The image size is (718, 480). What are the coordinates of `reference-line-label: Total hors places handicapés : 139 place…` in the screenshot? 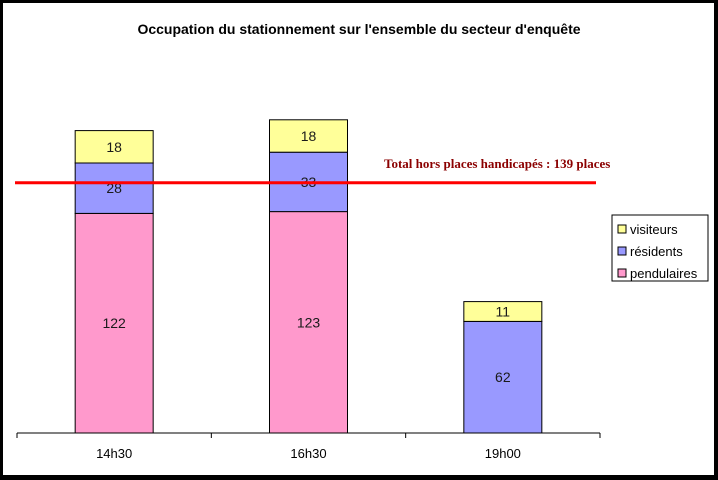 It's located at (497, 163).